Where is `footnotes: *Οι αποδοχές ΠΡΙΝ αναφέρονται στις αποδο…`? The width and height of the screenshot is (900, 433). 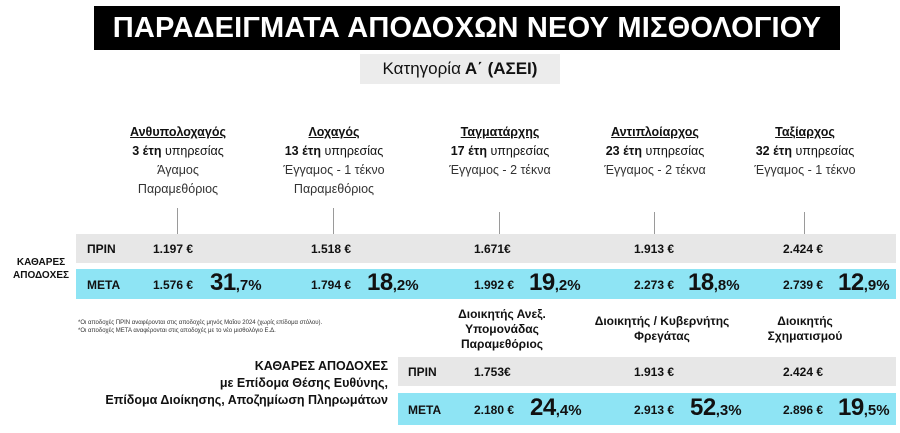 footnotes: *Οι αποδοχές ΠΡΙΝ αναφέρονται στις αποδο… is located at coordinates (200, 327).